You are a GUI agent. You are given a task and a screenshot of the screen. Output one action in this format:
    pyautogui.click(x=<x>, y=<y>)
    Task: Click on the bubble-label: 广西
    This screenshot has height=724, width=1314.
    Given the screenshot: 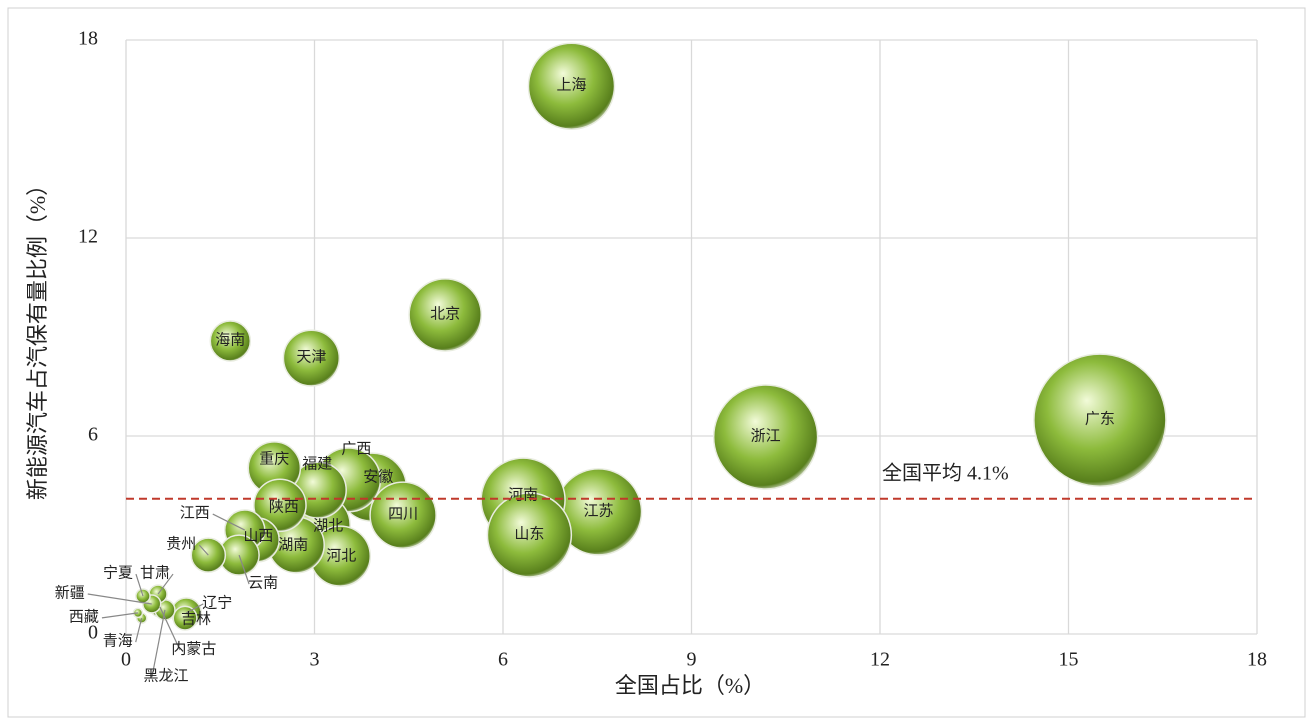 What is the action you would take?
    pyautogui.click(x=356, y=448)
    